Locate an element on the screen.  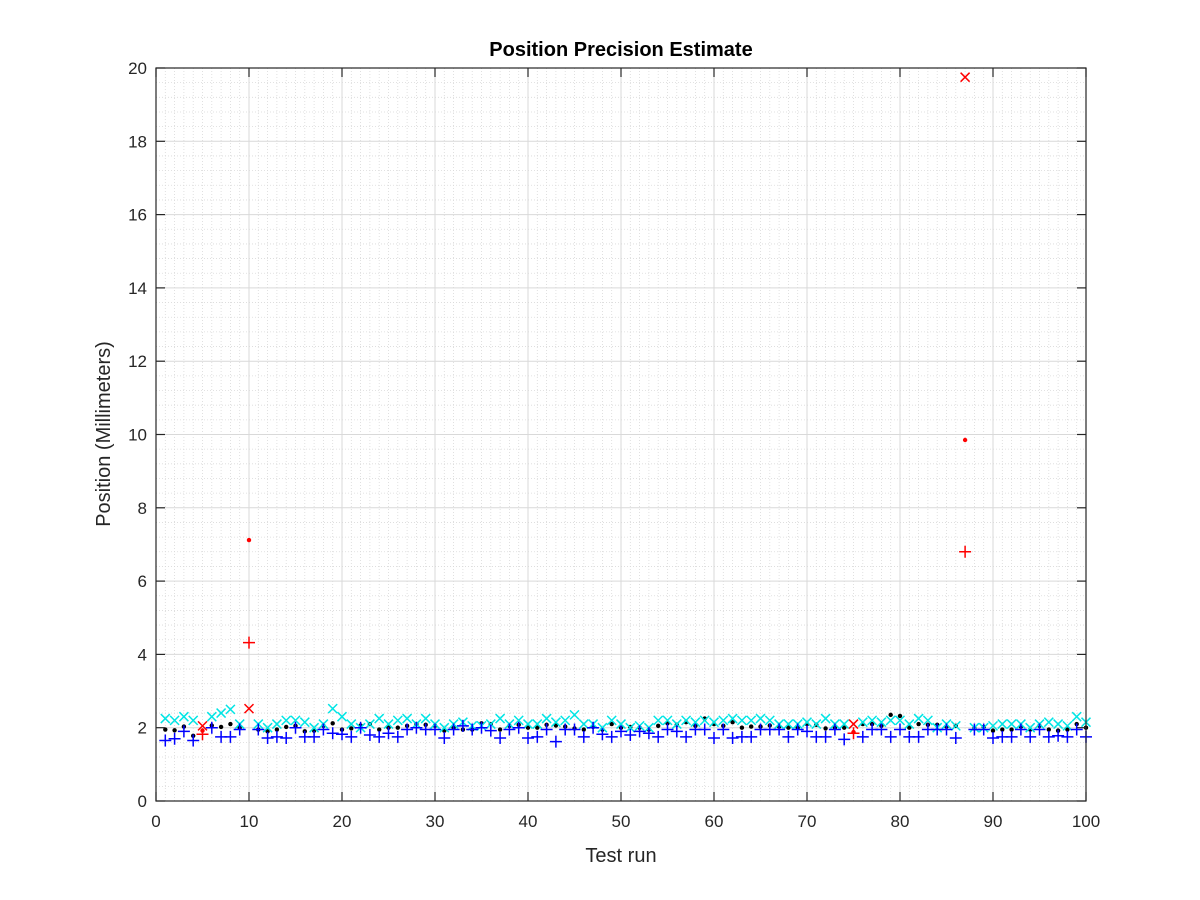
y-tick-label: 14 is located at coordinates (137, 288).